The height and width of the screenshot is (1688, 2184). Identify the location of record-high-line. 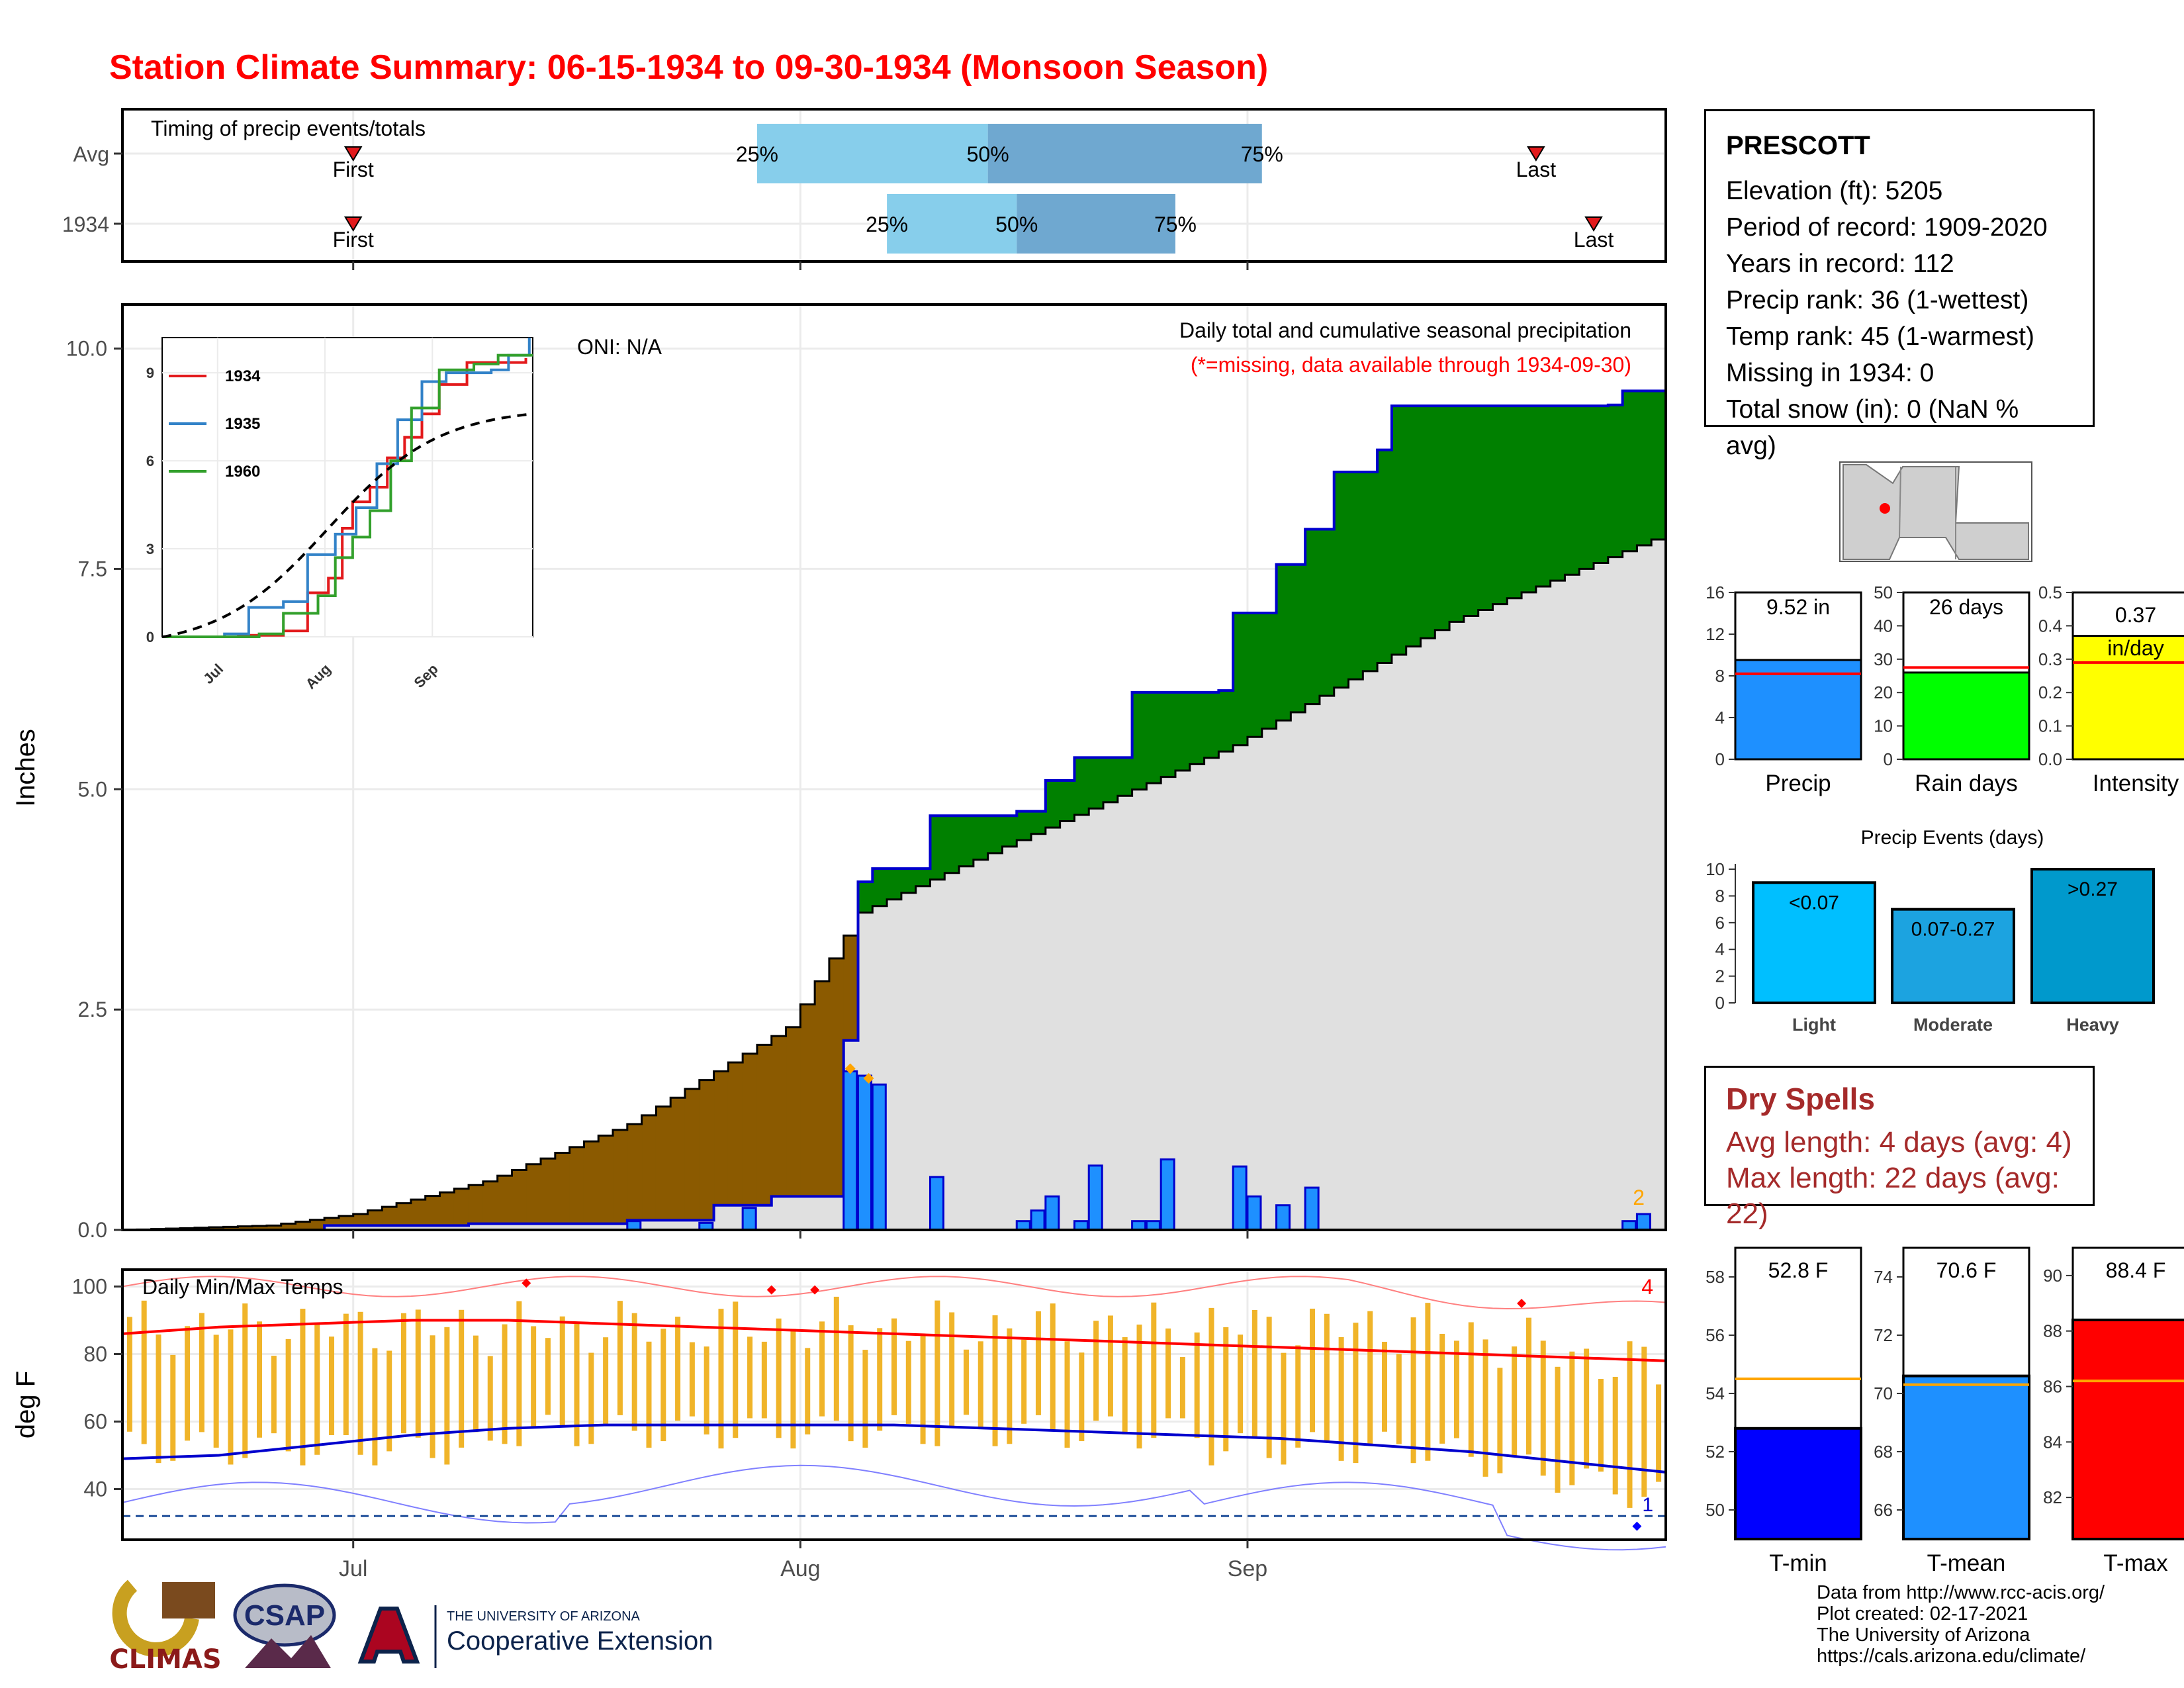
(894, 1292).